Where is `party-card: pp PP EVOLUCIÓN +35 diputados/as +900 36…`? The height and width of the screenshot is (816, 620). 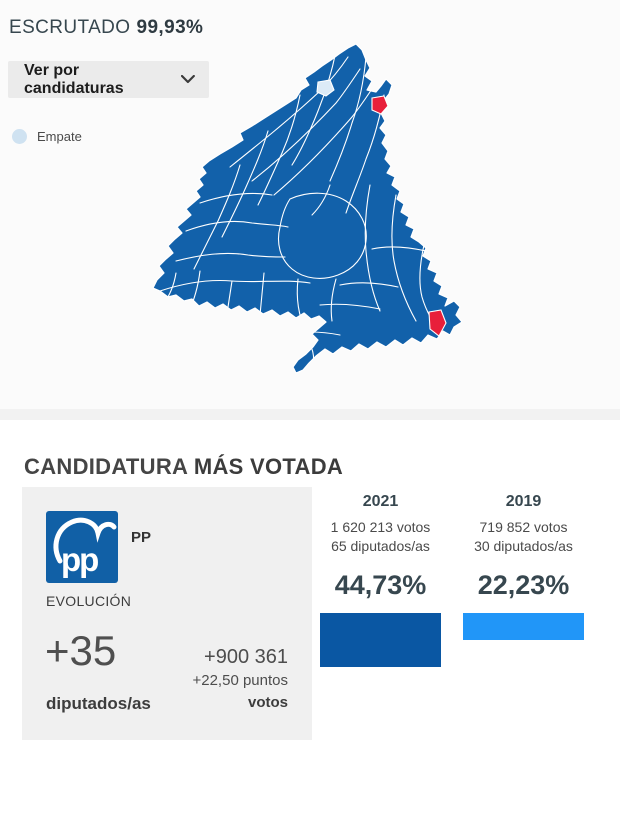 party-card: pp PP EVOLUCIÓN +35 diputados/as +900 36… is located at coordinates (167, 613).